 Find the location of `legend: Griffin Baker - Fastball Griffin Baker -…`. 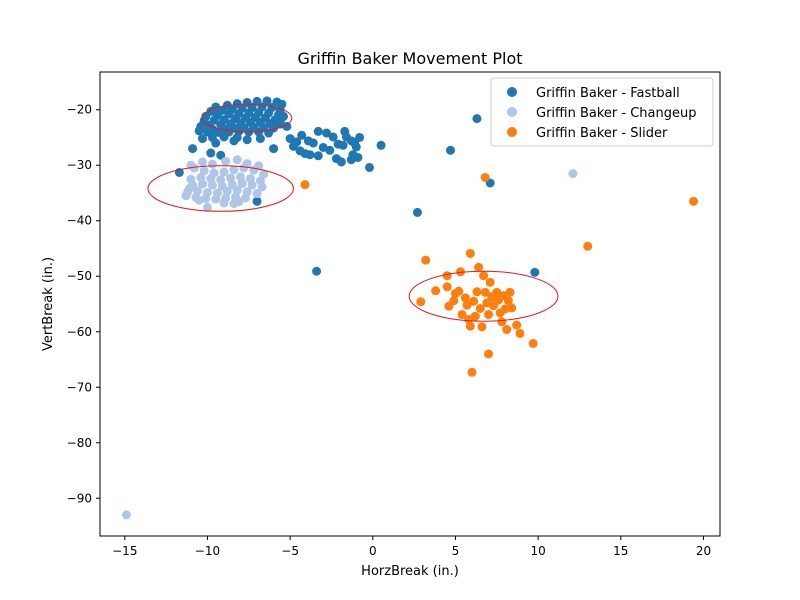

legend: Griffin Baker - Fastball Griffin Baker -… is located at coordinates (602, 112).